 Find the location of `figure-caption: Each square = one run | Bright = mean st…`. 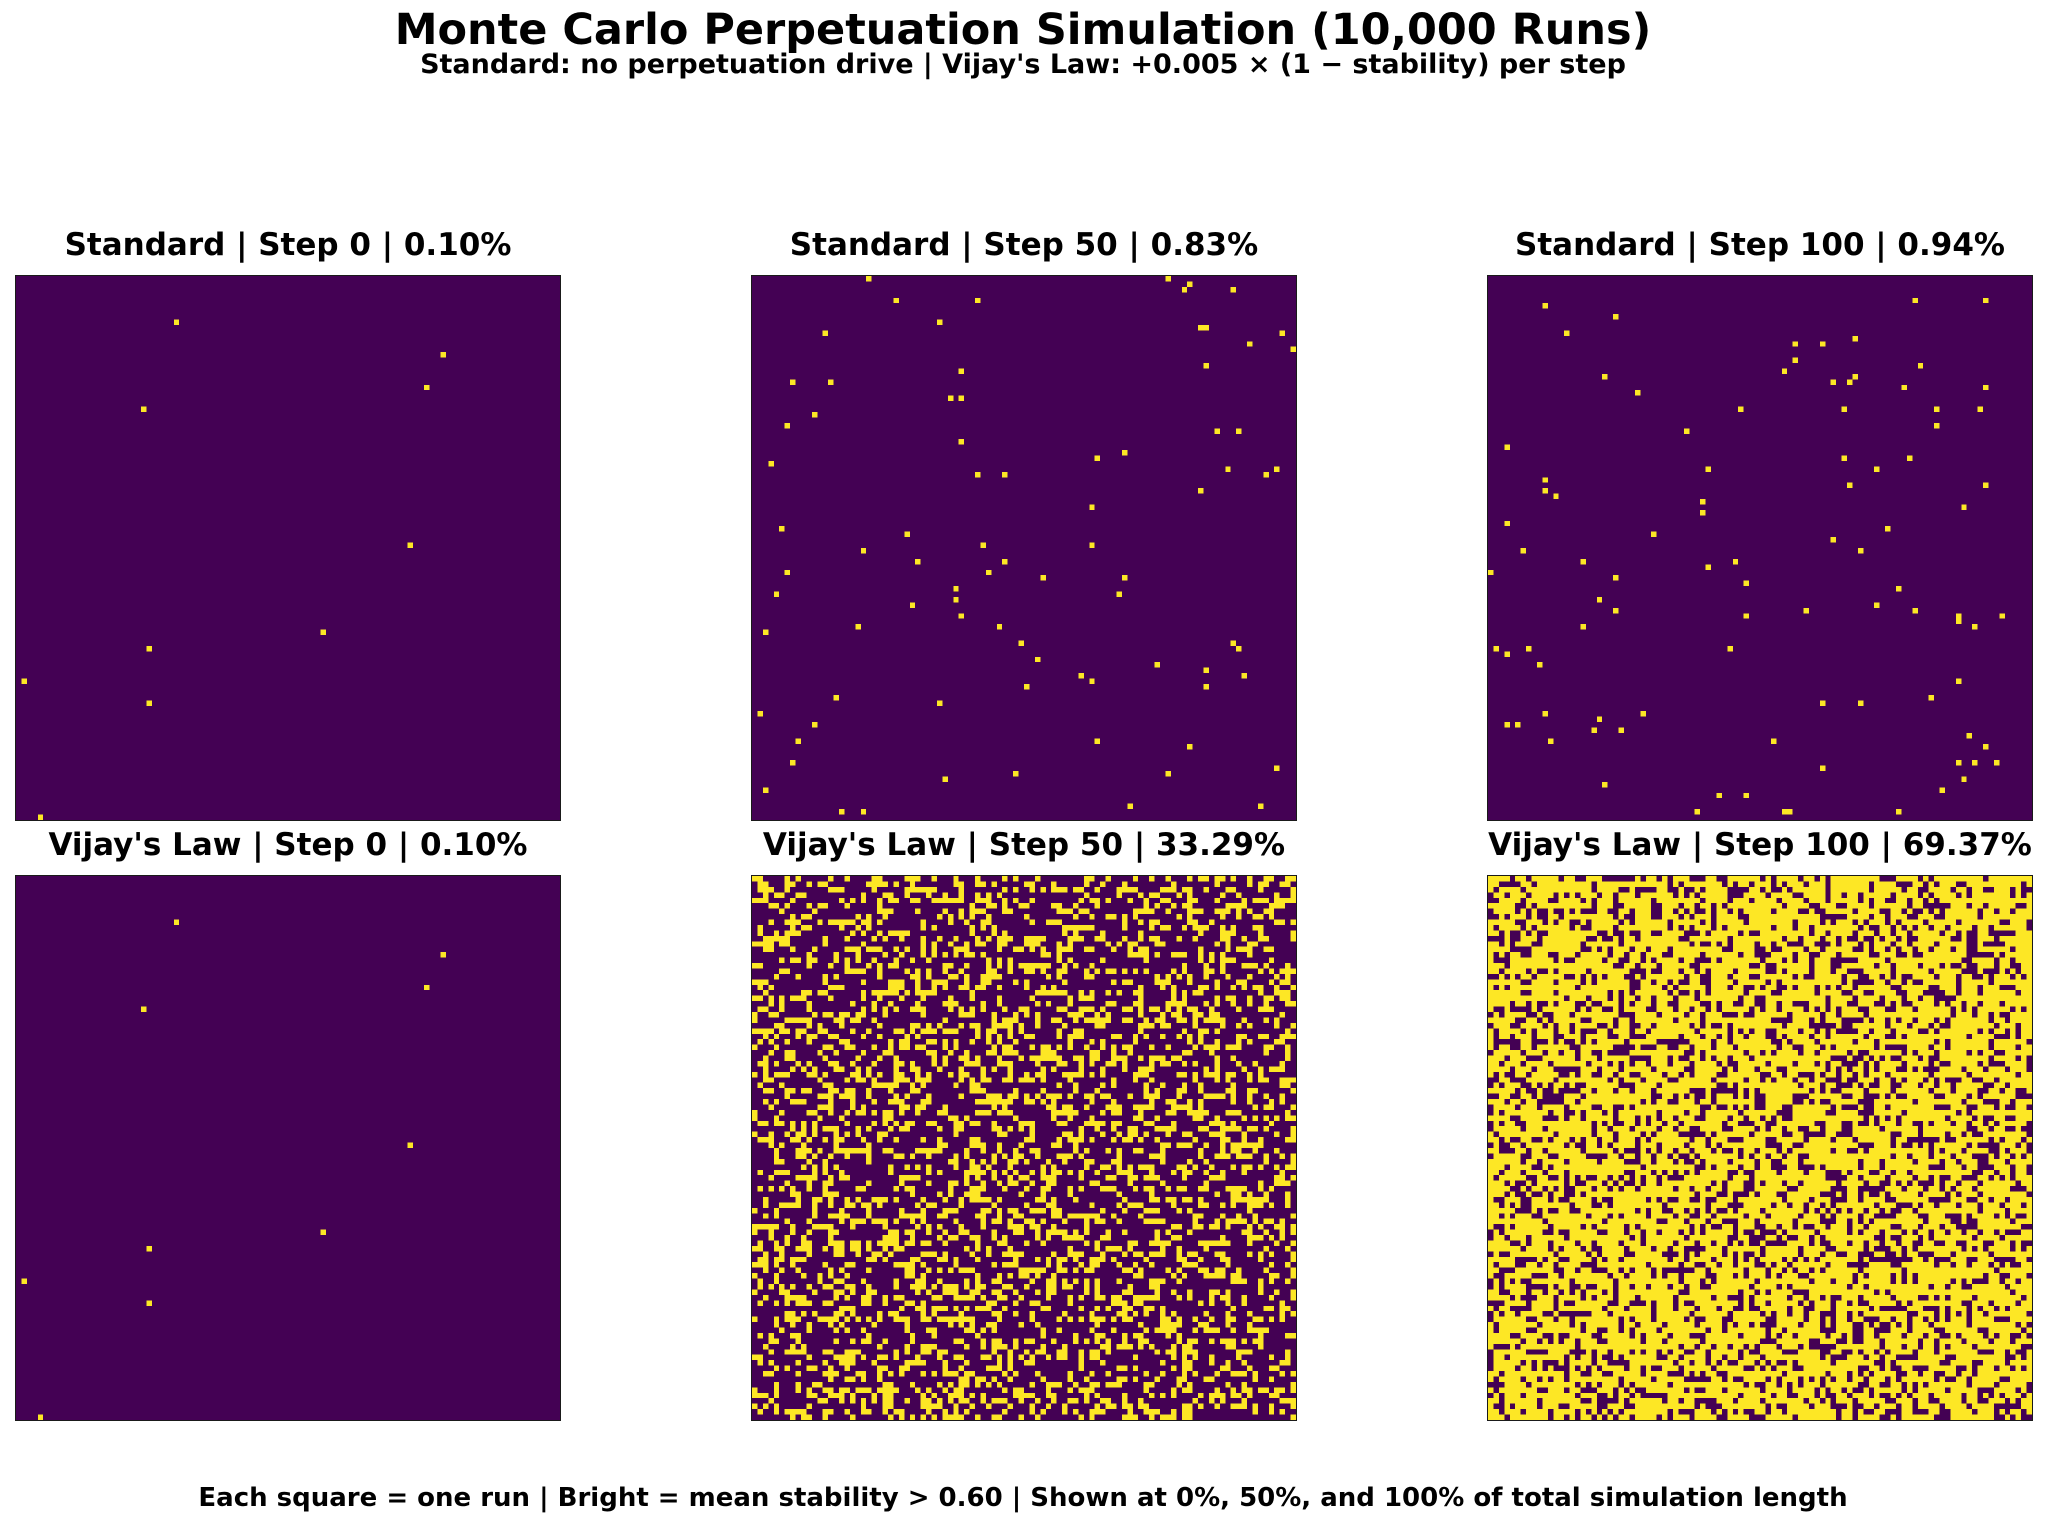

figure-caption: Each square = one run | Bright = mean st… is located at coordinates (1023, 1498).